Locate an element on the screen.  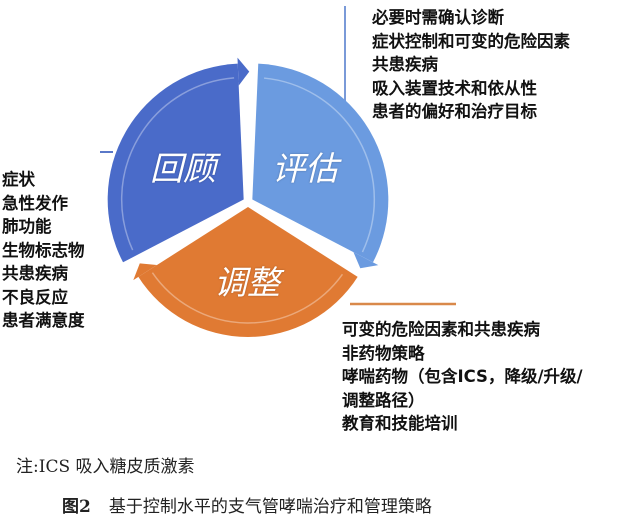
segment-adjust-inner-arc is located at coordinates (247, 298).